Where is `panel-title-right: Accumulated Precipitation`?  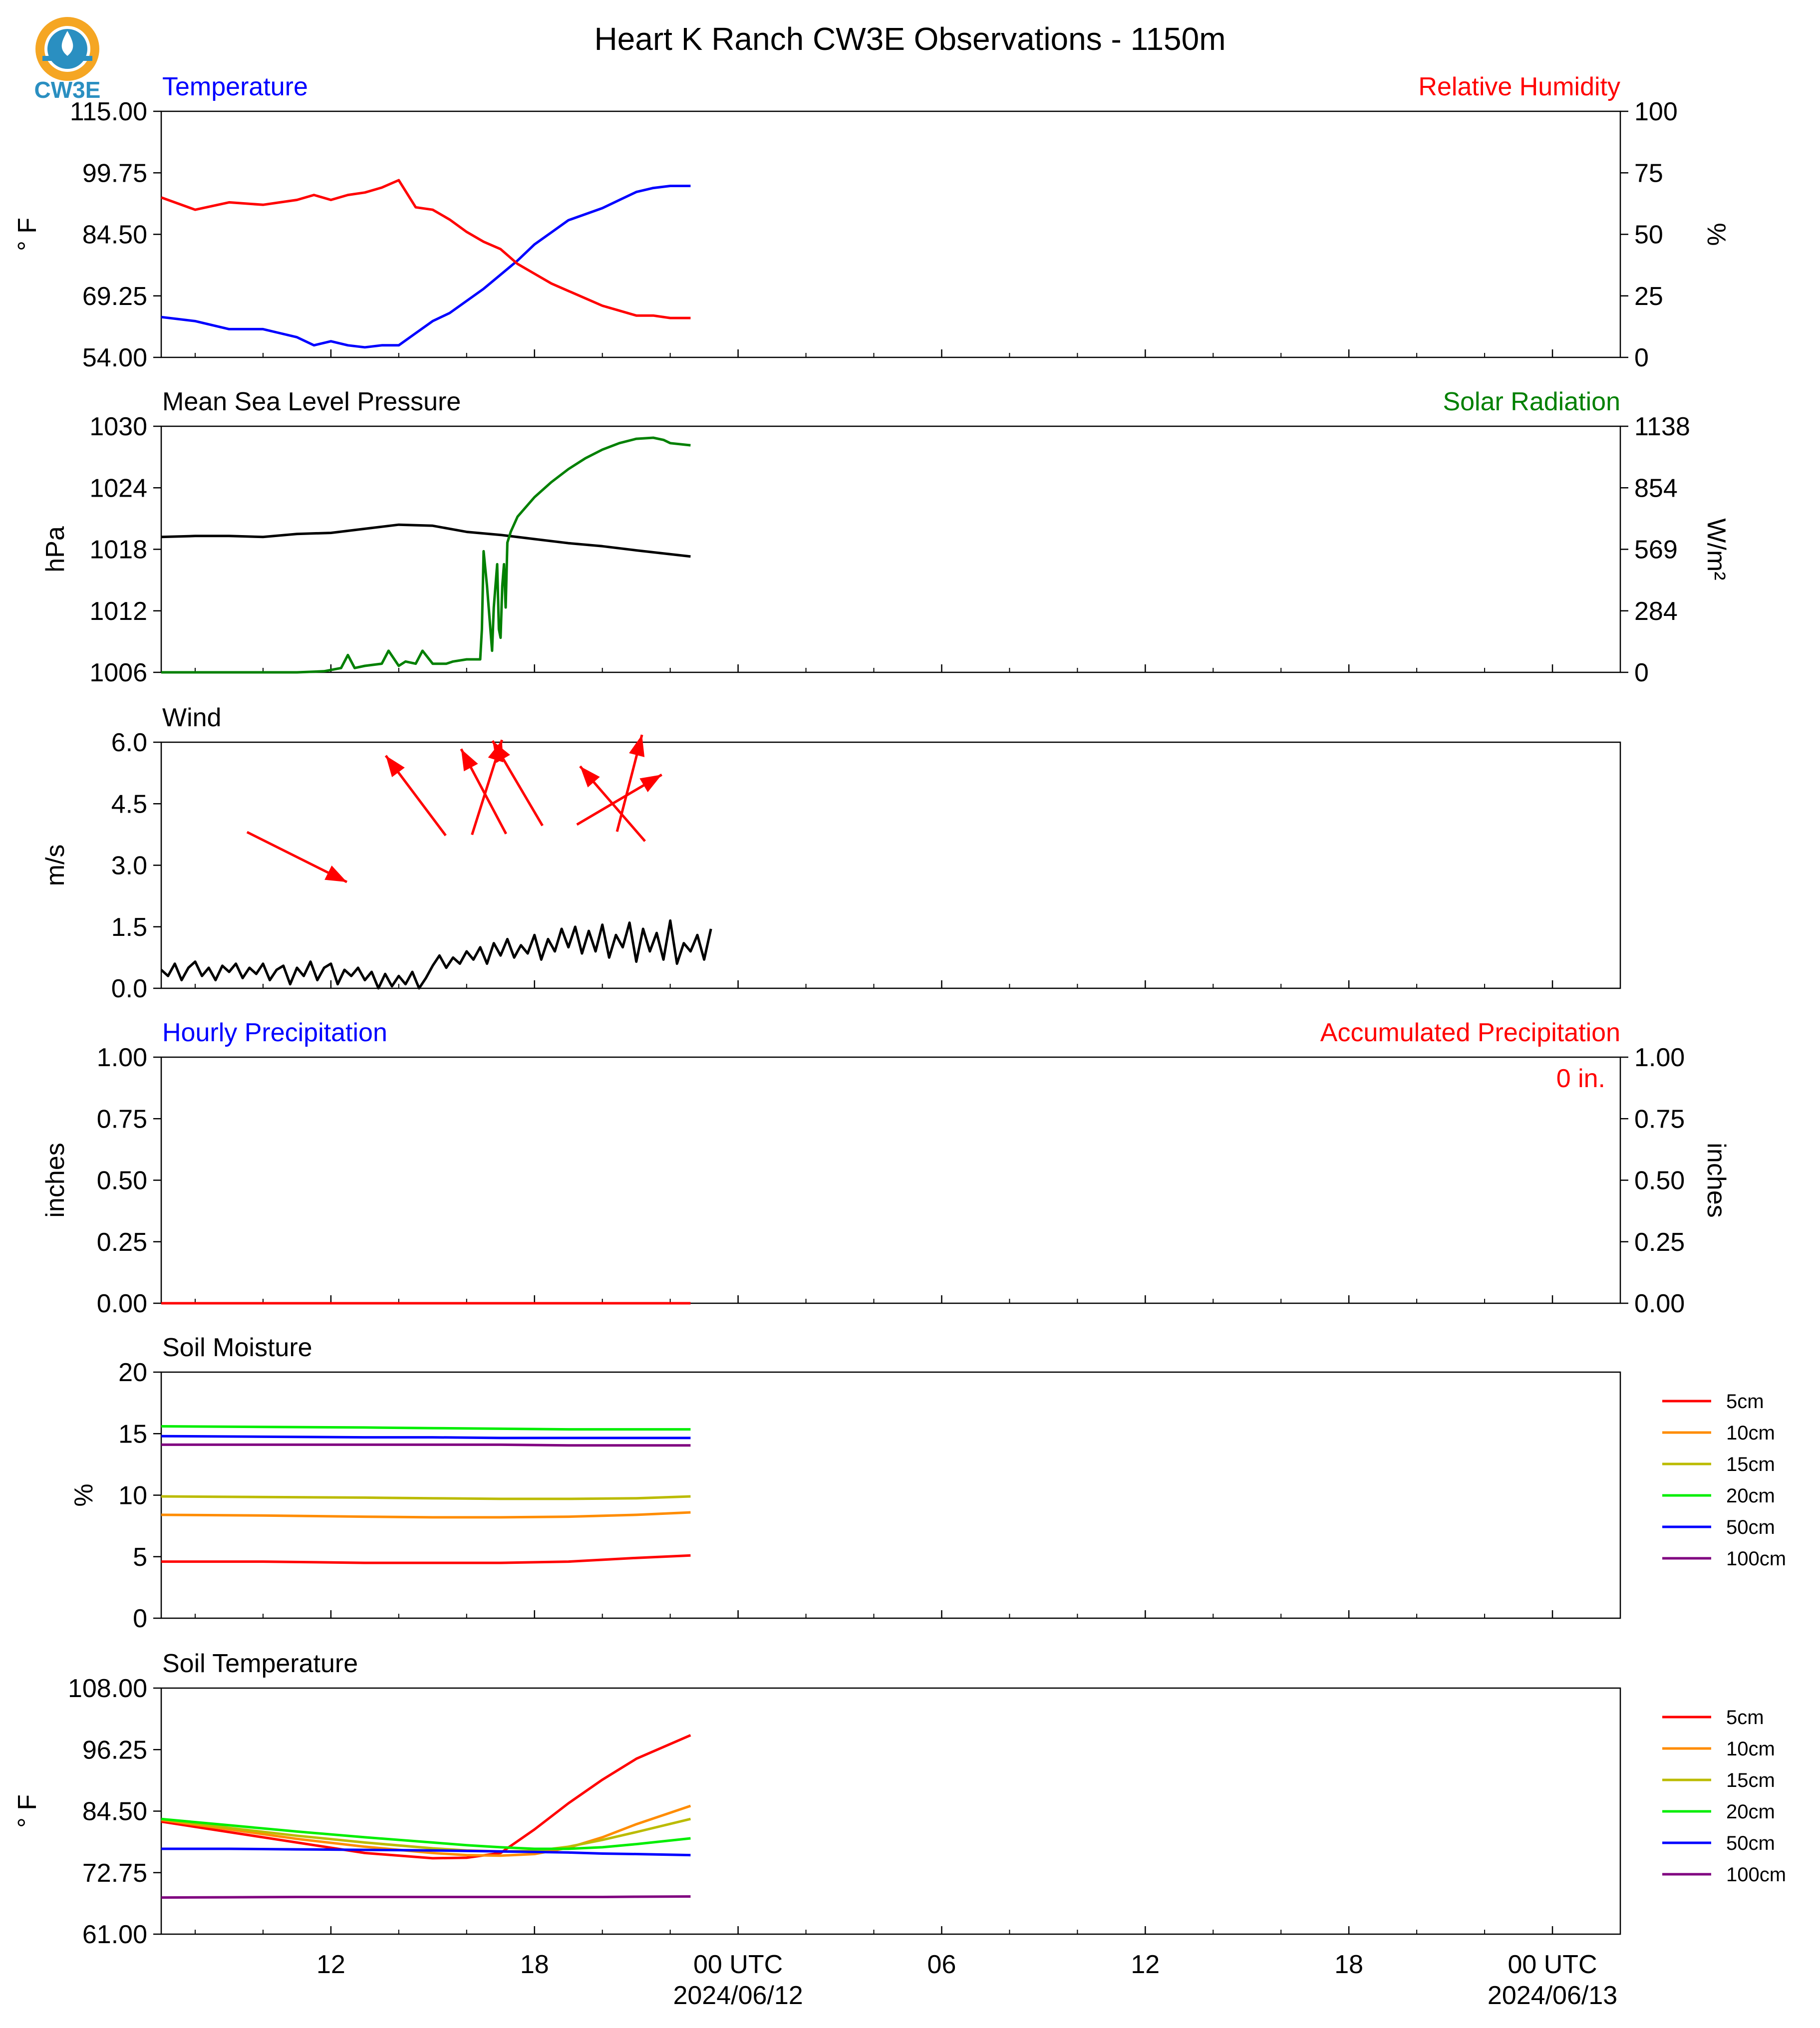 panel-title-right: Accumulated Precipitation is located at coordinates (1470, 1032).